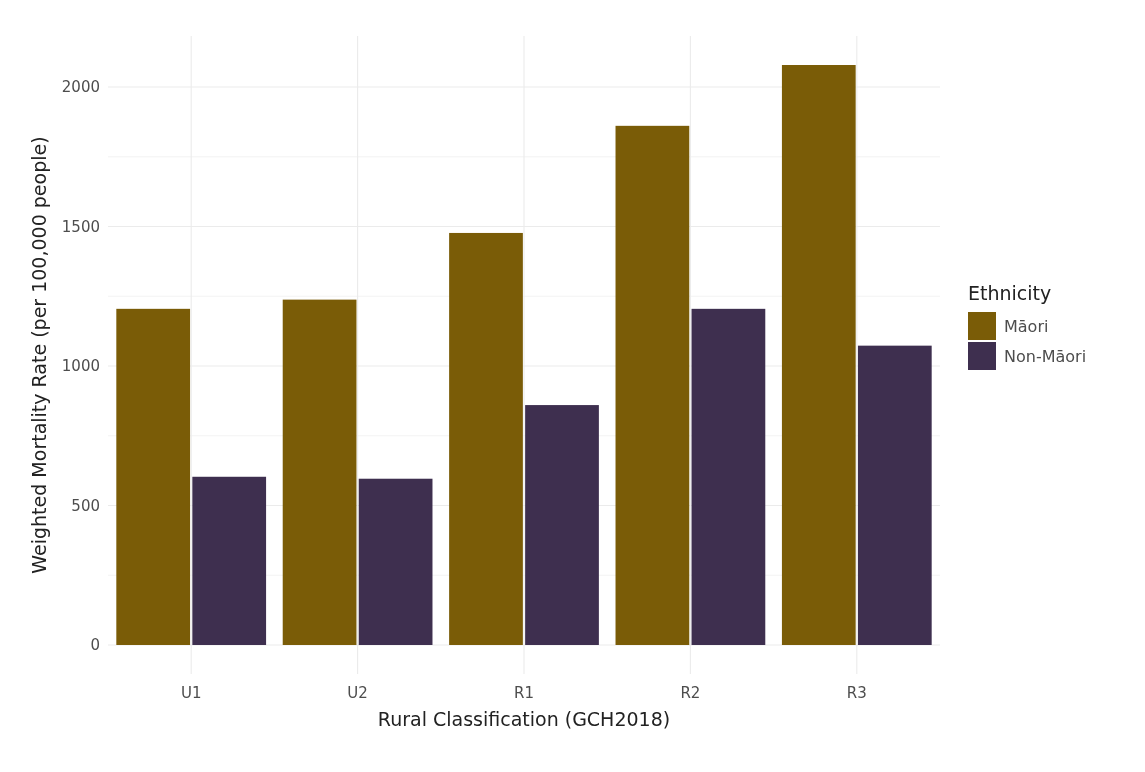  I want to click on x-tick-label: R1, so click(524, 693).